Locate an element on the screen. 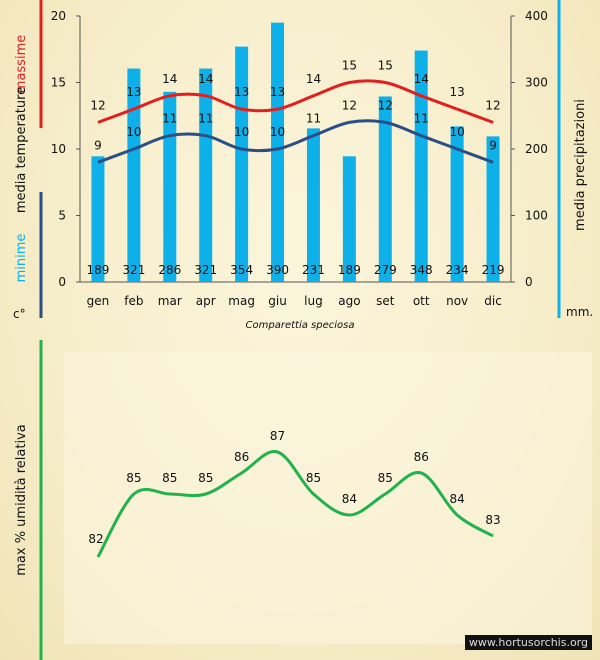  left-tick-label: 20 is located at coordinates (58, 16).